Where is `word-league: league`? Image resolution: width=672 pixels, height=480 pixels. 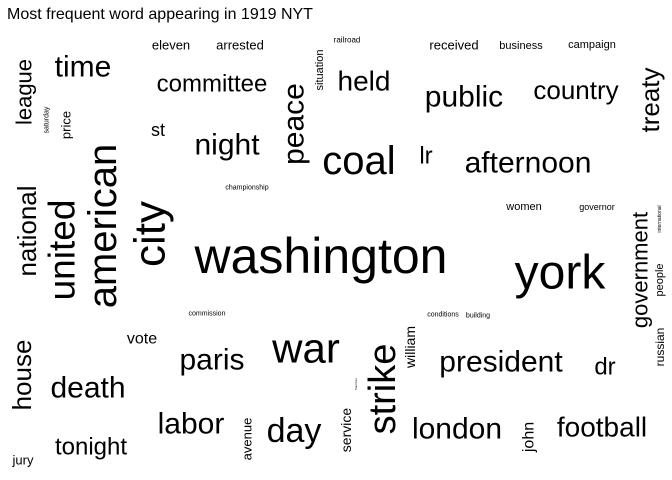
word-league: league is located at coordinates (24, 92).